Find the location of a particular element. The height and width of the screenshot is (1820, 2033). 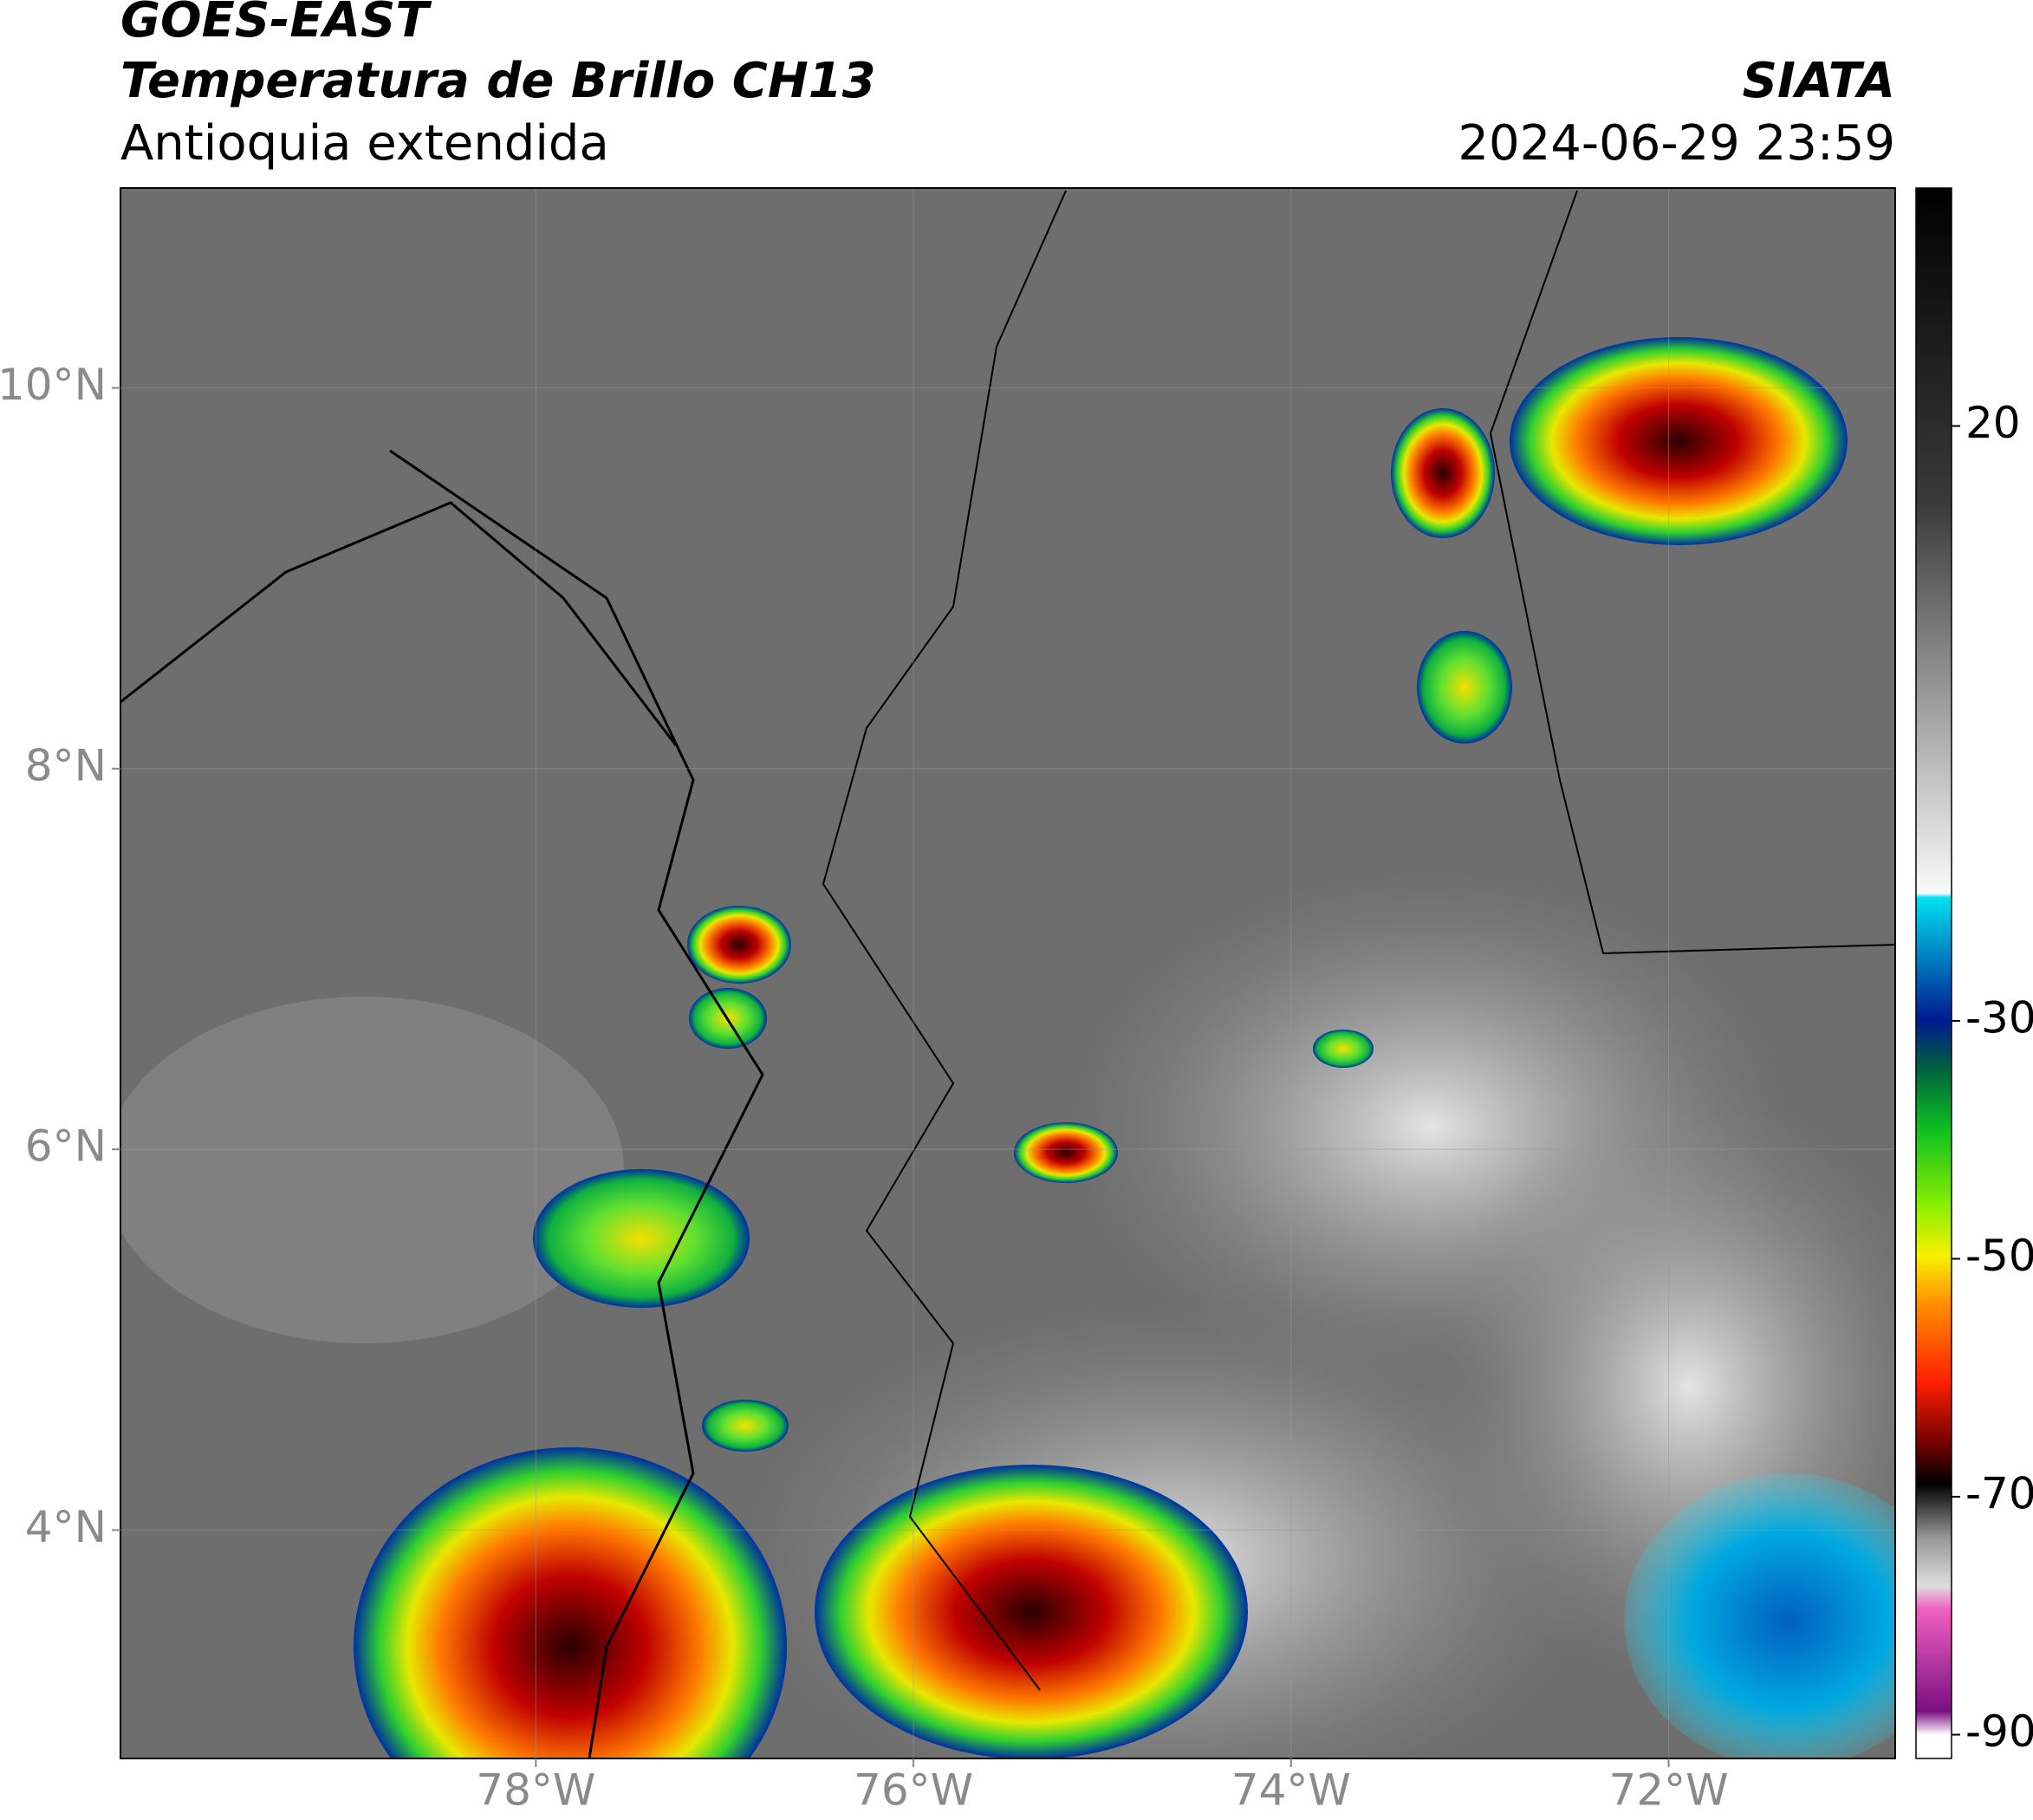

colorbar-tick-label: -30 is located at coordinates (1999, 1017).